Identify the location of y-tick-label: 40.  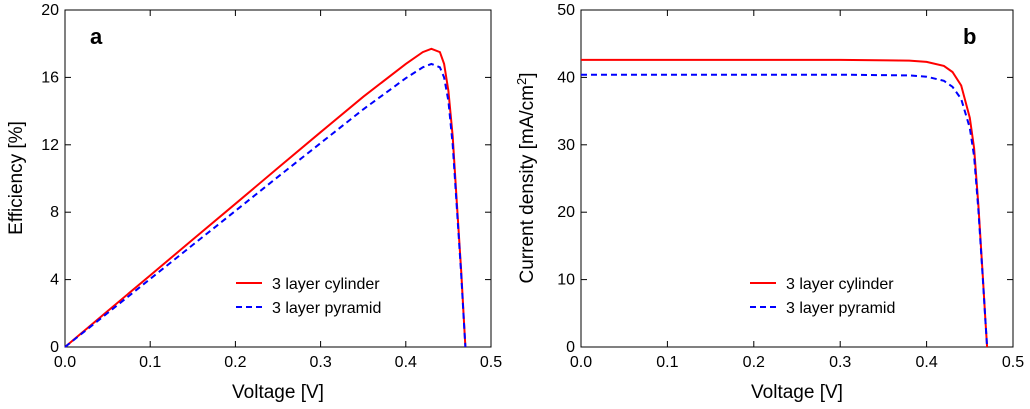
(566, 77).